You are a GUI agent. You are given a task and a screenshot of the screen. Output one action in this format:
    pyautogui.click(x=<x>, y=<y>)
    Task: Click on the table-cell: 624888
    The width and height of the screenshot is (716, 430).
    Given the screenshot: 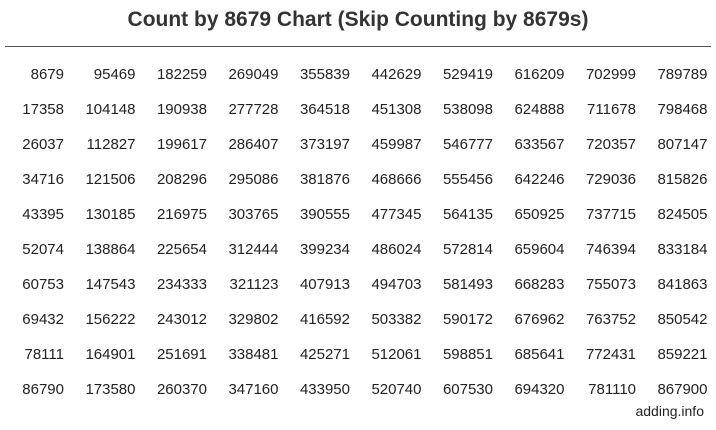 What is the action you would take?
    pyautogui.click(x=539, y=109)
    